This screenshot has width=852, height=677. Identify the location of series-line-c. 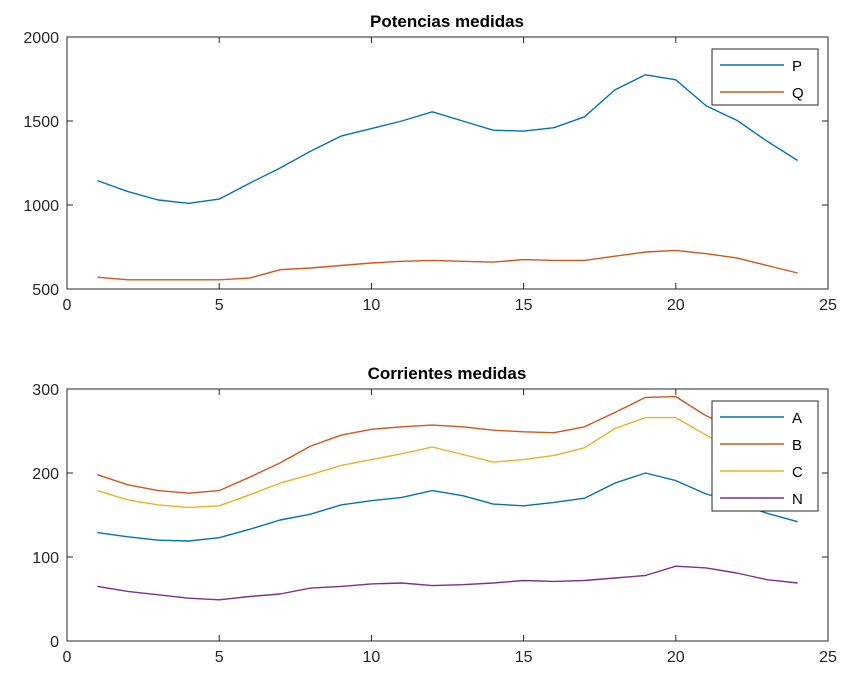
(447, 462).